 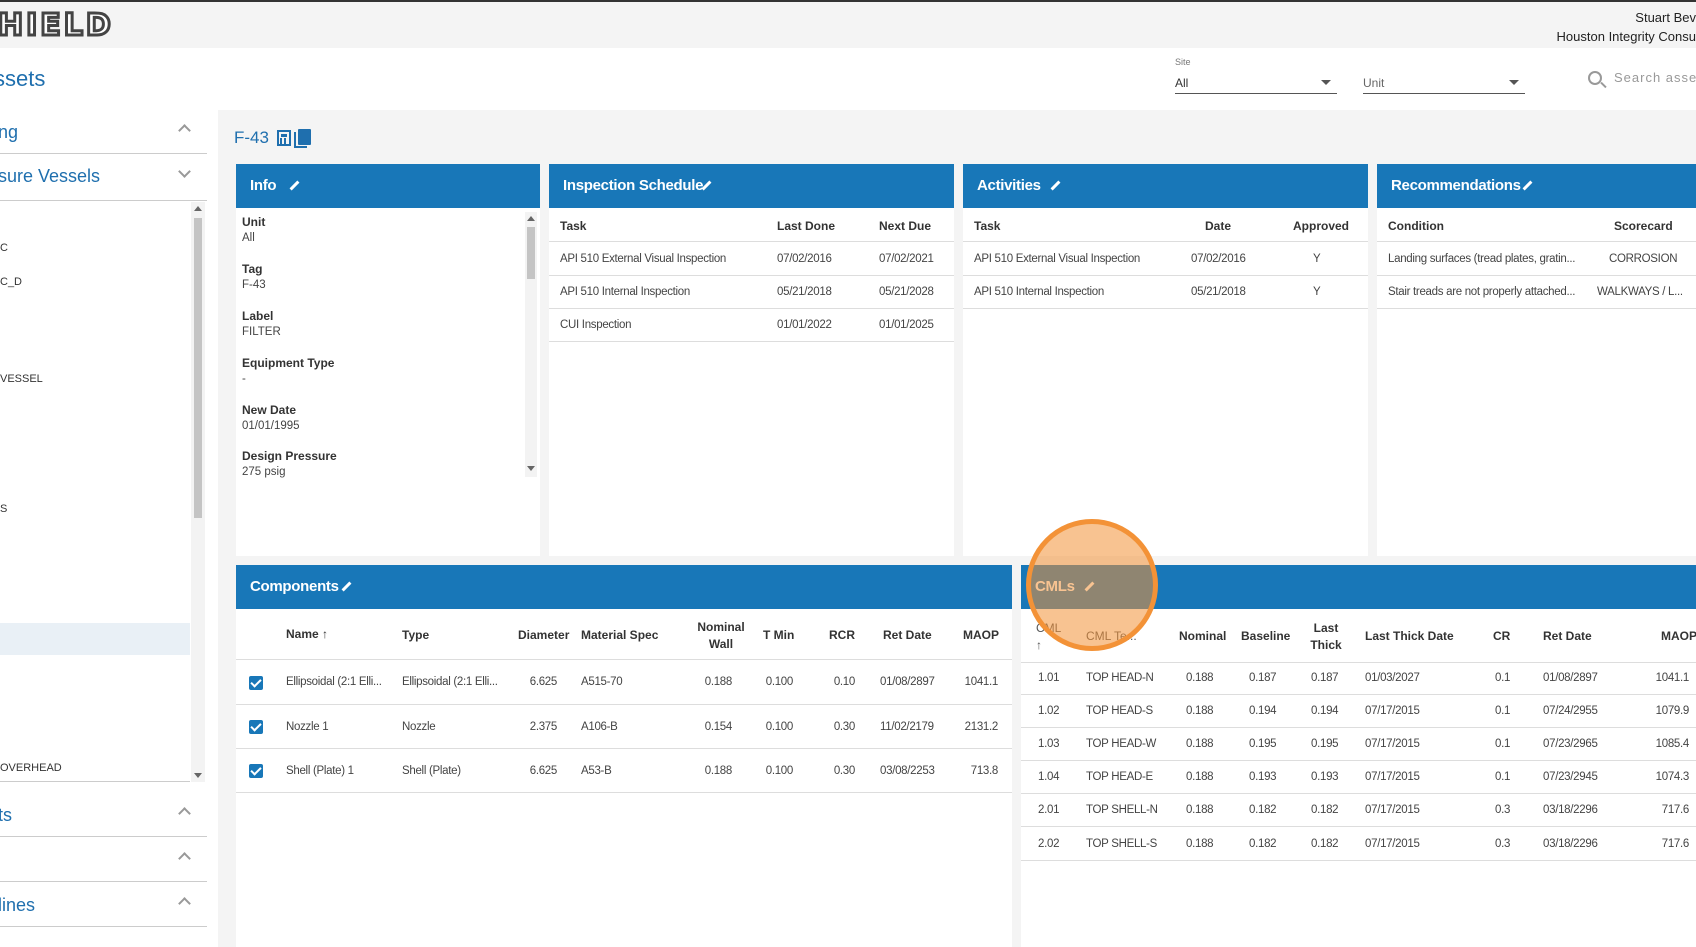 I want to click on column-header-name: Name ↑, so click(x=307, y=634).